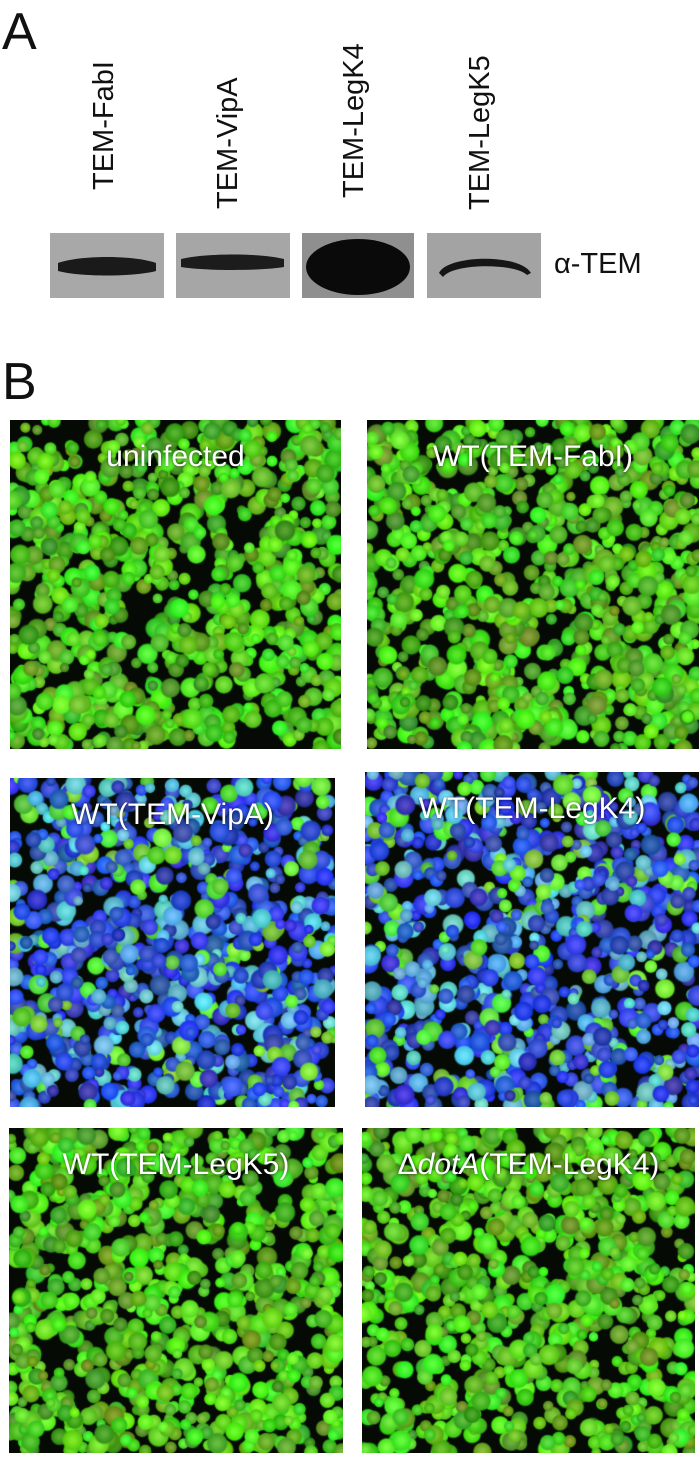 The width and height of the screenshot is (700, 1457). Describe the element at coordinates (175, 456) in the screenshot. I see `micrograph-label: uninfected` at that location.